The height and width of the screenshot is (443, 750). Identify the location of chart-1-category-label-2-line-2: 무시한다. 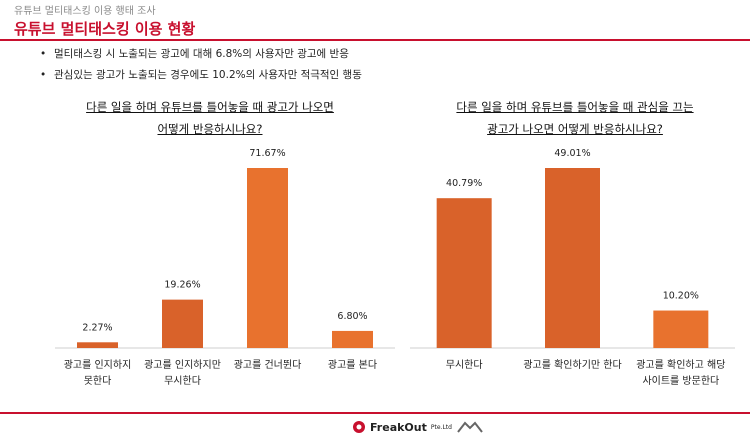
(182, 381).